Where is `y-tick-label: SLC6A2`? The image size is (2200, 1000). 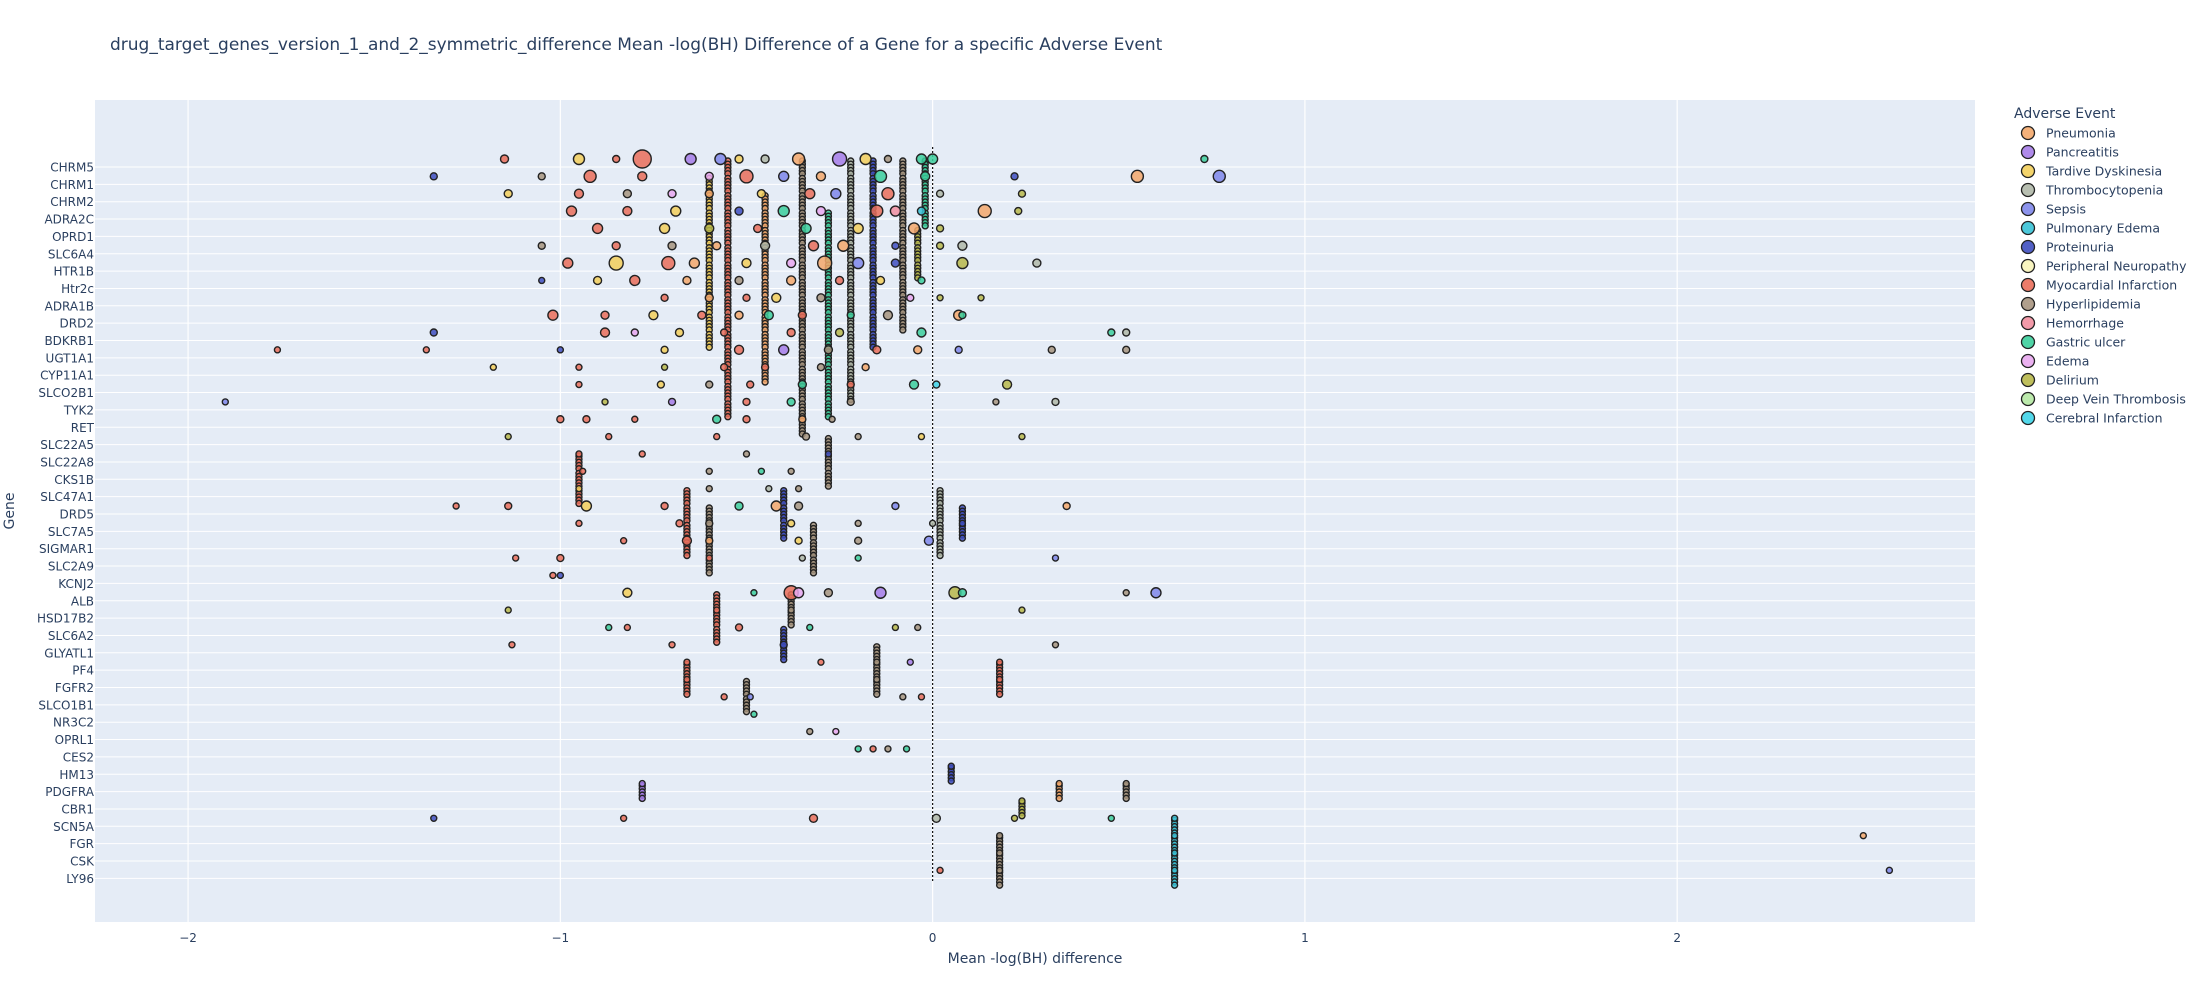
y-tick-label: SLC6A2 is located at coordinates (71, 636).